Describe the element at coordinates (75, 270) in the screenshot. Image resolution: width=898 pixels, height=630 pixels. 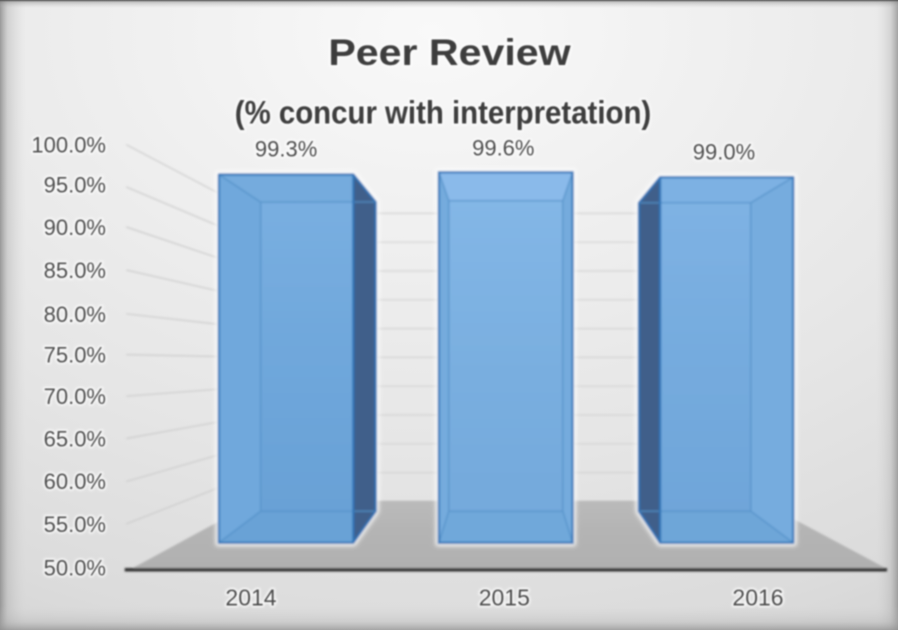
I see `svg-text: 85.0%` at that location.